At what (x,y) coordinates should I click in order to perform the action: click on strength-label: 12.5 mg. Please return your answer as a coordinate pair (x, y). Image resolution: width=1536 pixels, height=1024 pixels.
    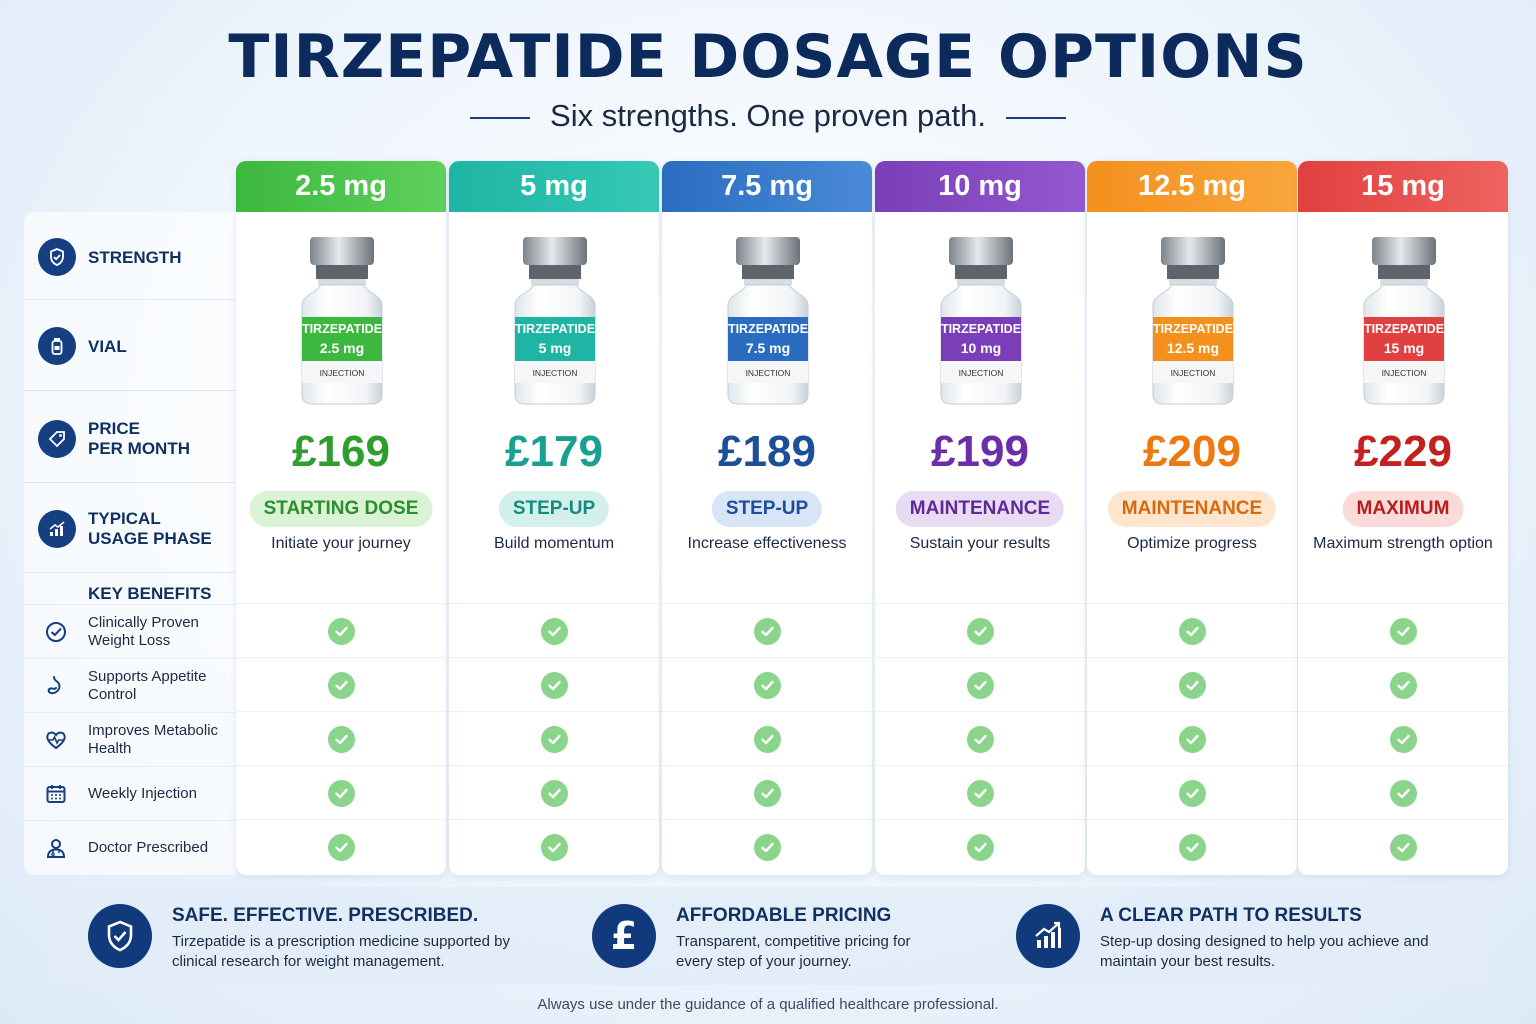
    Looking at the image, I should click on (1192, 186).